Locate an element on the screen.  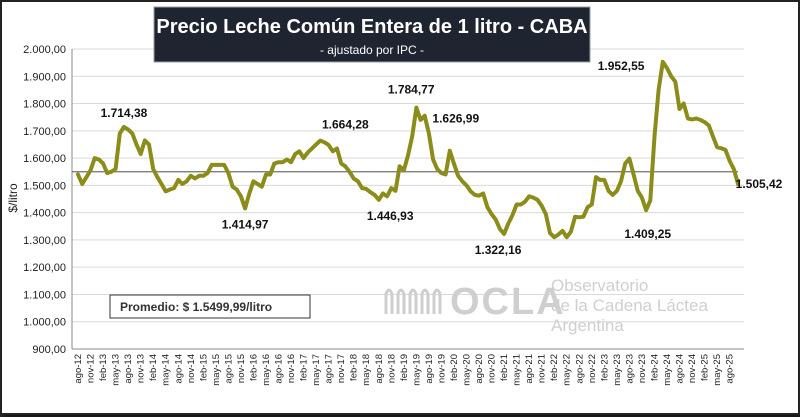
x-tick-label: nov-15 is located at coordinates (241, 368).